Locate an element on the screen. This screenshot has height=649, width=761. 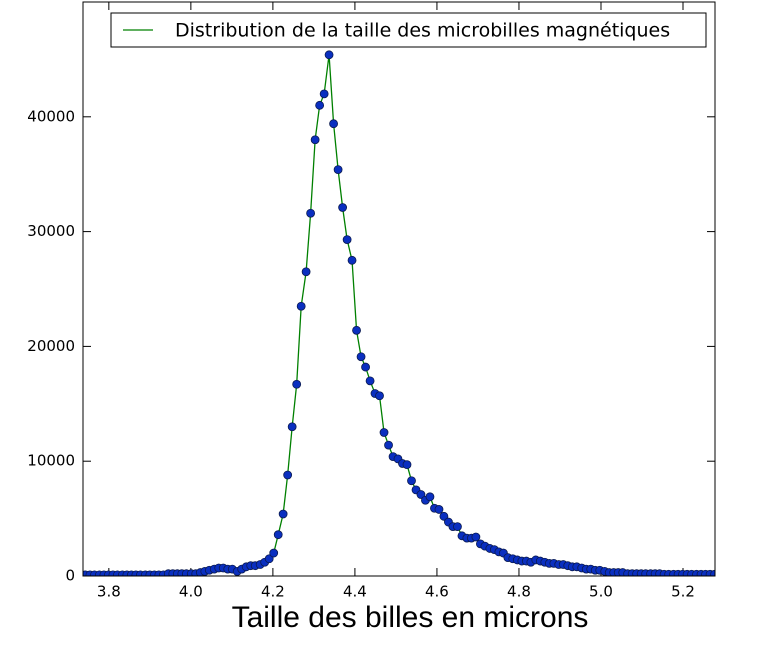
x-tick-label: 4.4 is located at coordinates (355, 592).